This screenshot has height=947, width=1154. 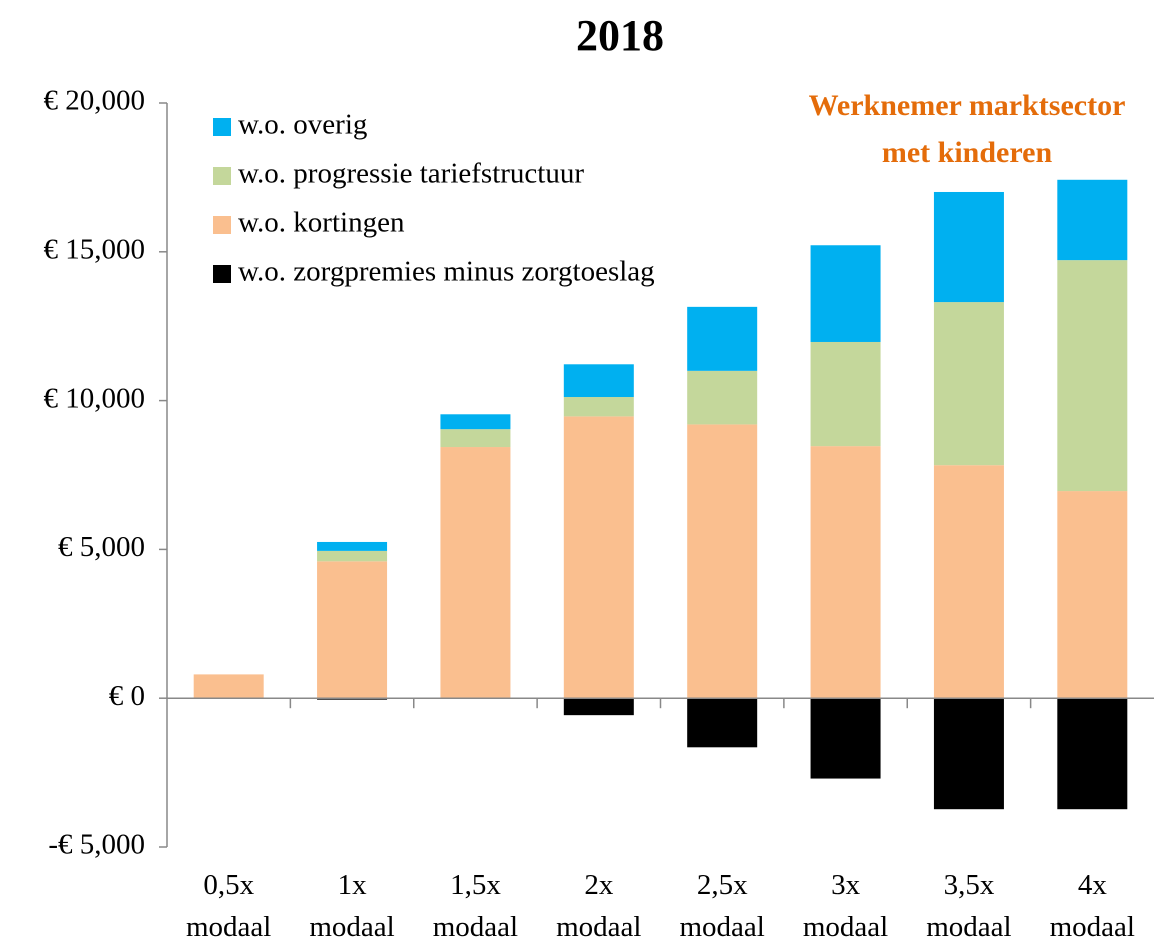 What do you see at coordinates (95, 249) in the screenshot?
I see `y-tick-label: € 15,000` at bounding box center [95, 249].